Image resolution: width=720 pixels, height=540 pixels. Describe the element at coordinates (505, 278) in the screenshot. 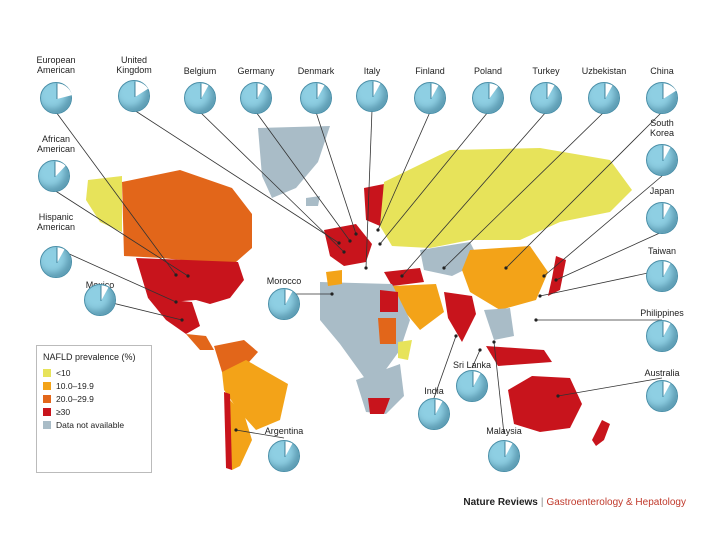

I see `region-china` at that location.